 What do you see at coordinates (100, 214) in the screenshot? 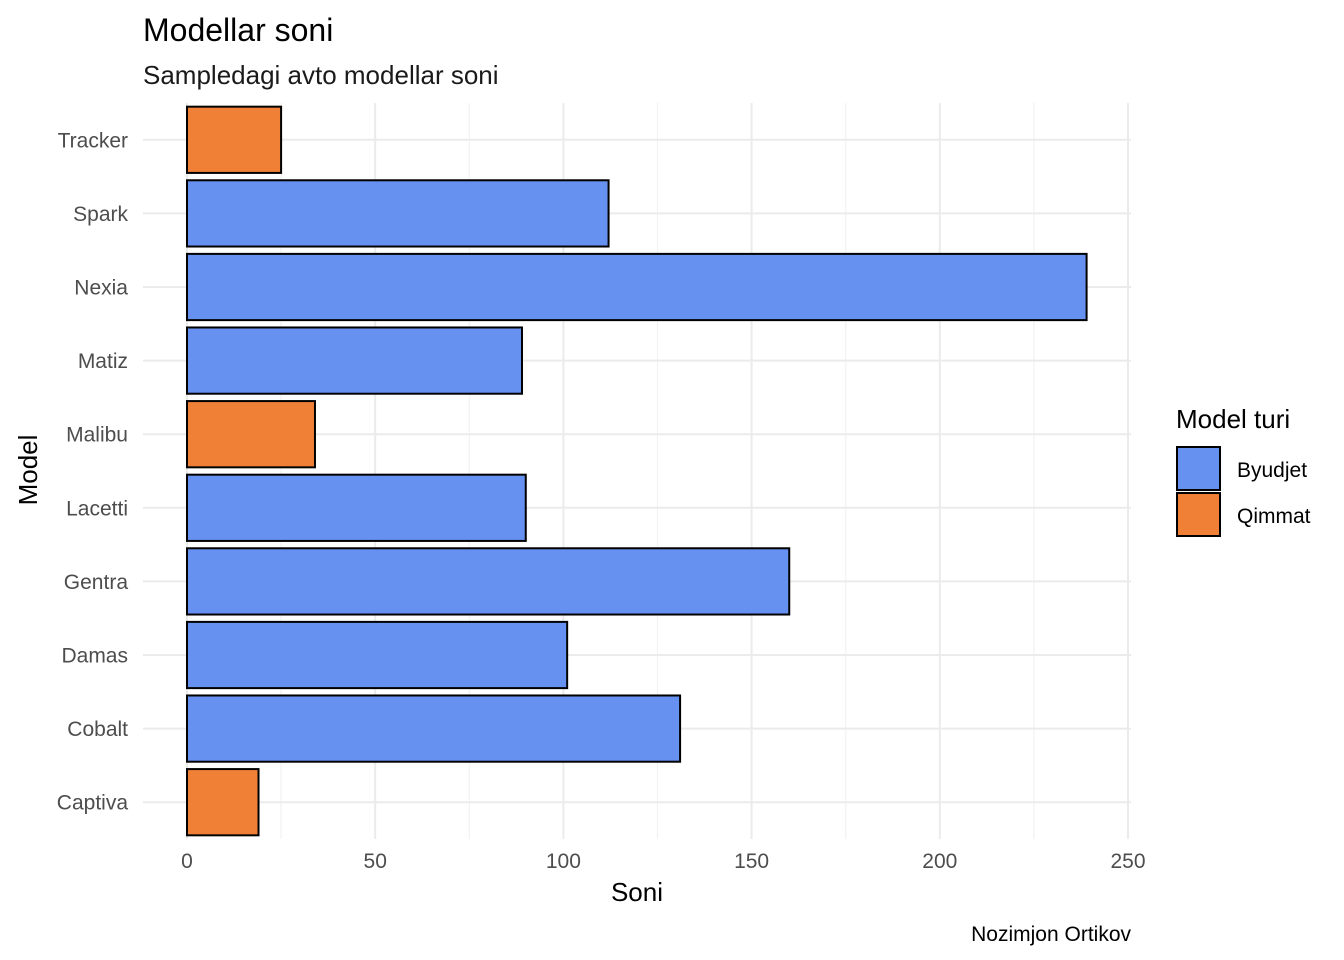
I see `y-tick-label: Spark` at bounding box center [100, 214].